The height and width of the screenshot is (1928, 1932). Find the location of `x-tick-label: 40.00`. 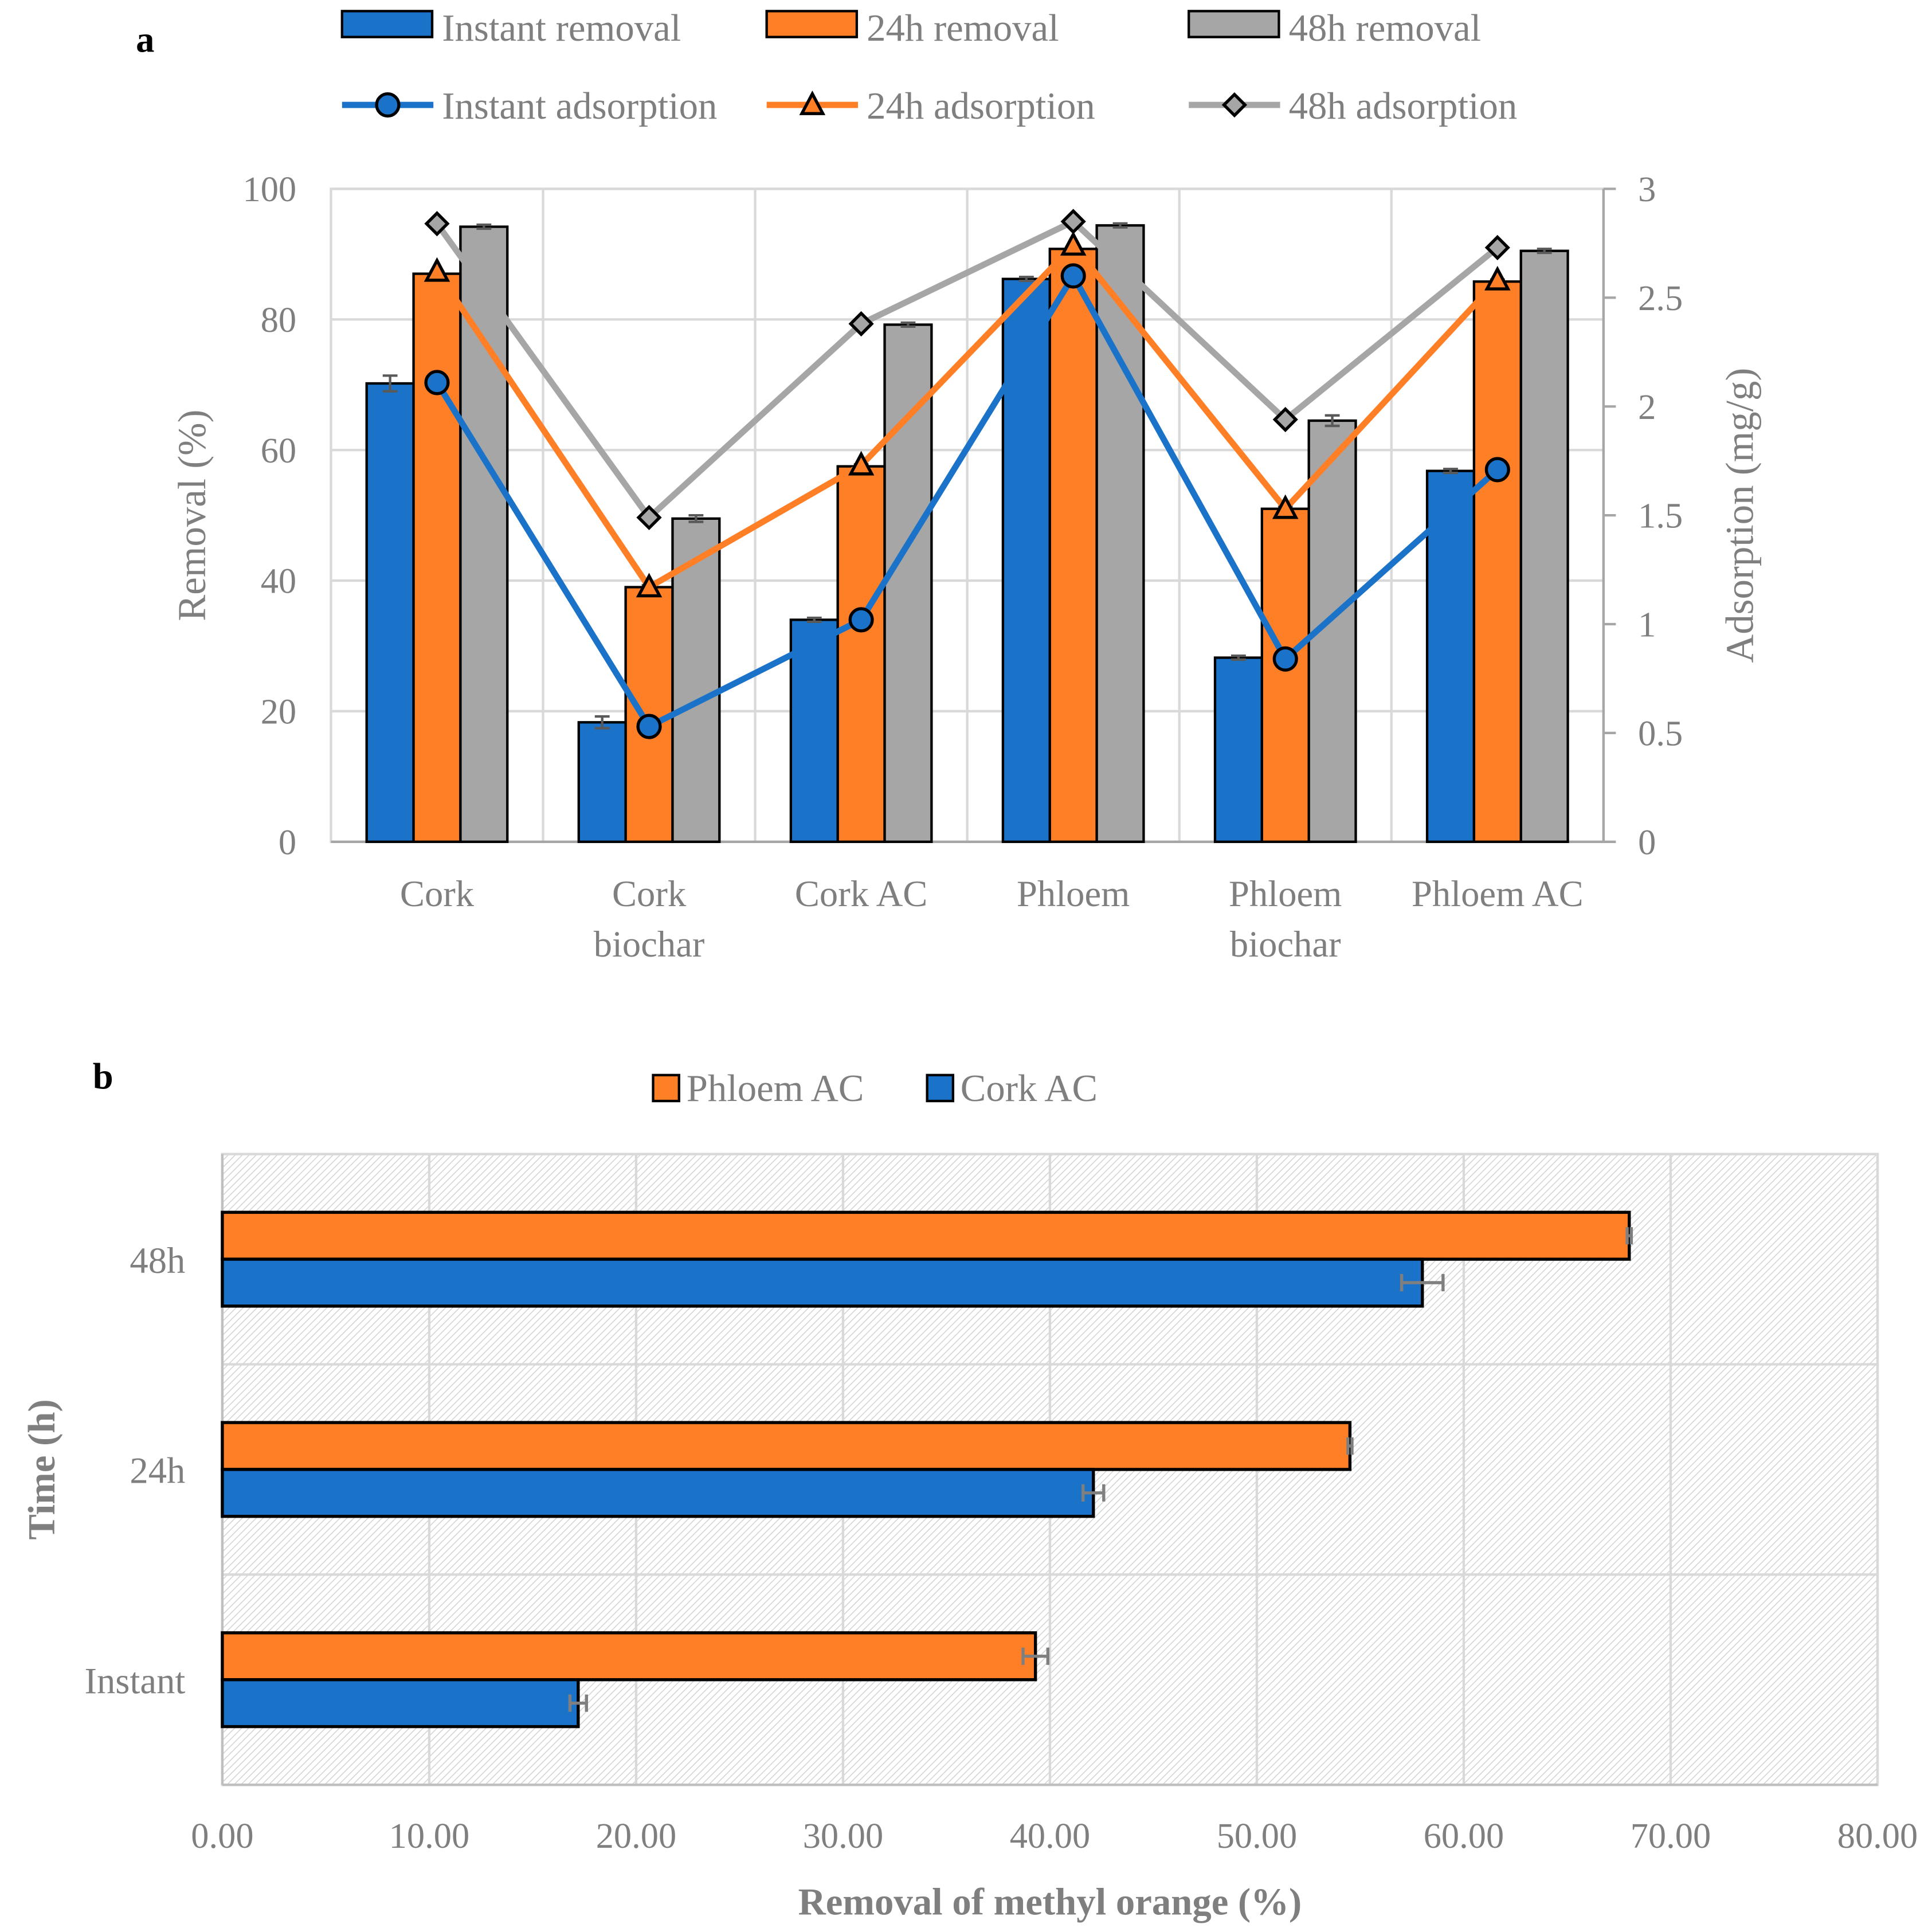

x-tick-label: 40.00 is located at coordinates (1050, 1836).